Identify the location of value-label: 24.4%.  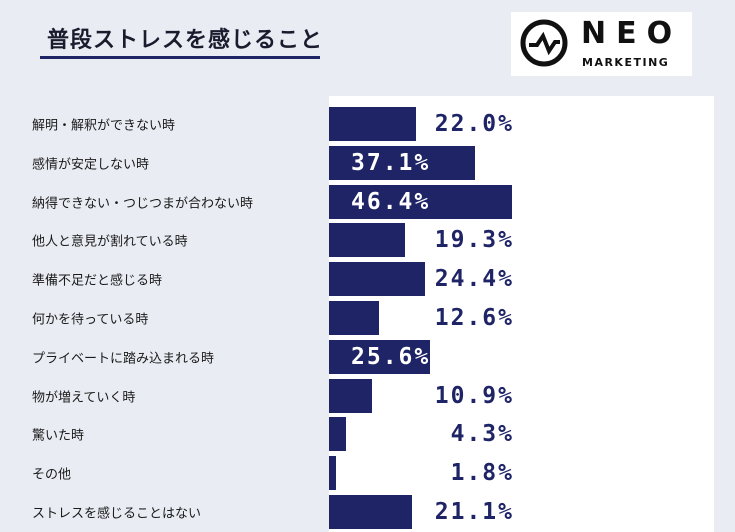
(474, 279).